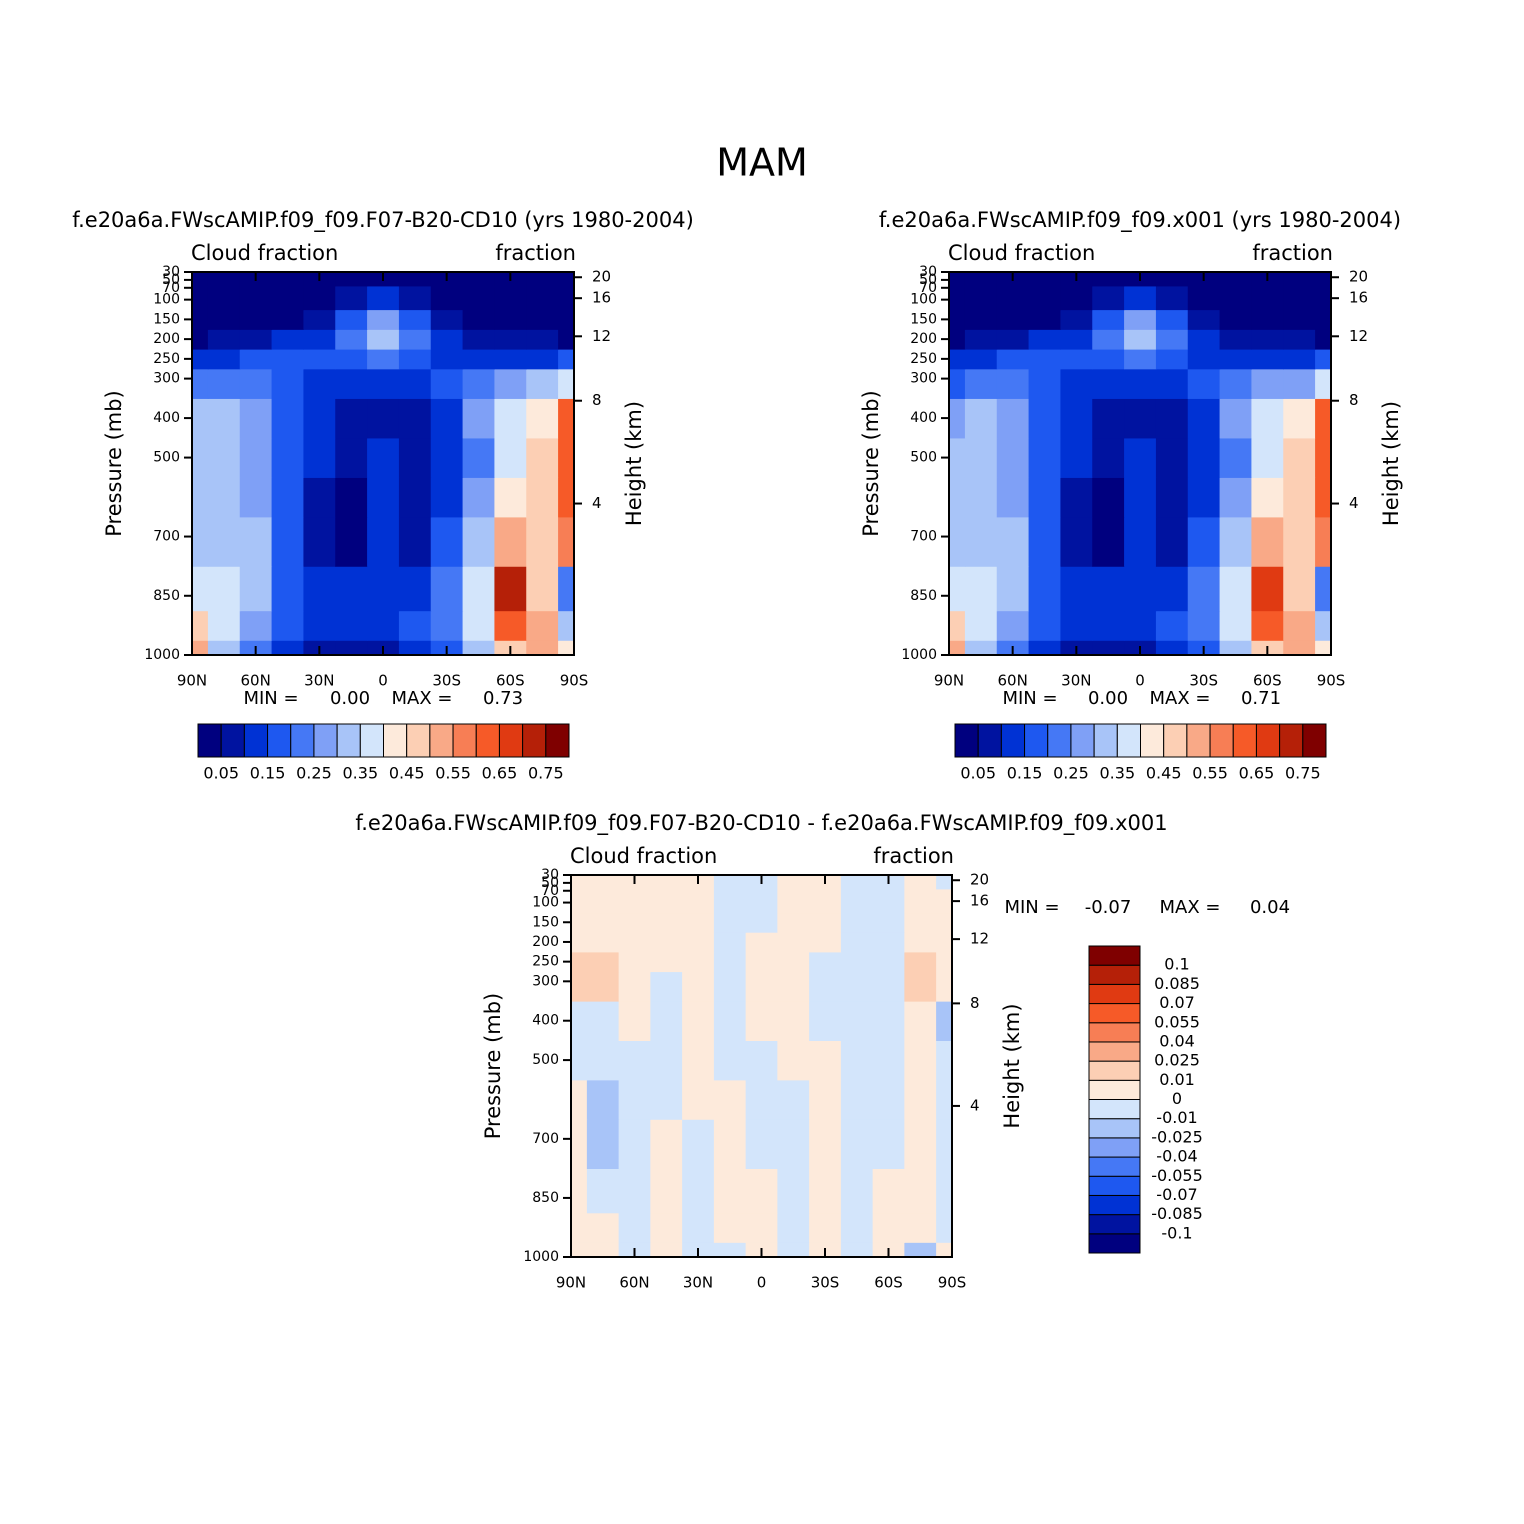  Describe the element at coordinates (923, 537) in the screenshot. I see `y-tick-label: 700` at that location.